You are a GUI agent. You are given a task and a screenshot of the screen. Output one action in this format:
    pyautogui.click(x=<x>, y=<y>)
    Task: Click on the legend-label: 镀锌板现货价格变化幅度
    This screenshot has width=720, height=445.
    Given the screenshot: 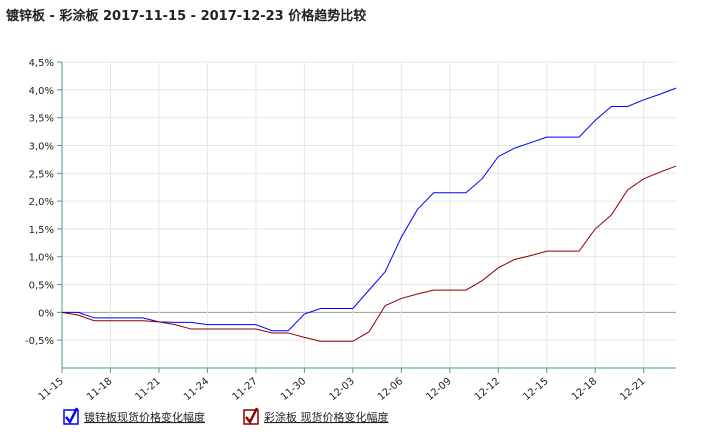 What is the action you would take?
    pyautogui.click(x=144, y=417)
    